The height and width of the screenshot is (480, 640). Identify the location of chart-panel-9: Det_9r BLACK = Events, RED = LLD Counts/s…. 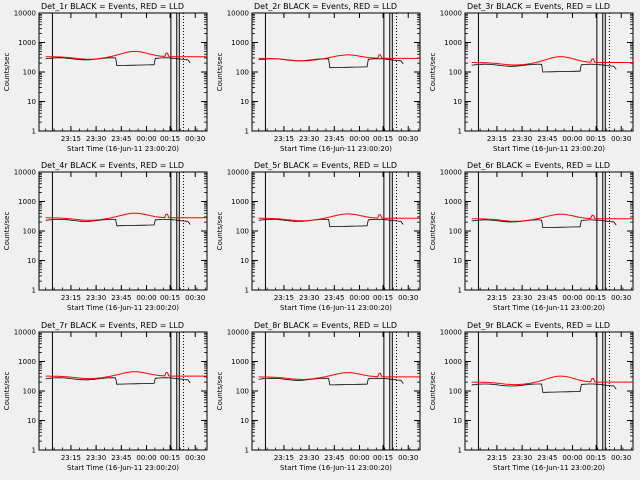
(531, 396).